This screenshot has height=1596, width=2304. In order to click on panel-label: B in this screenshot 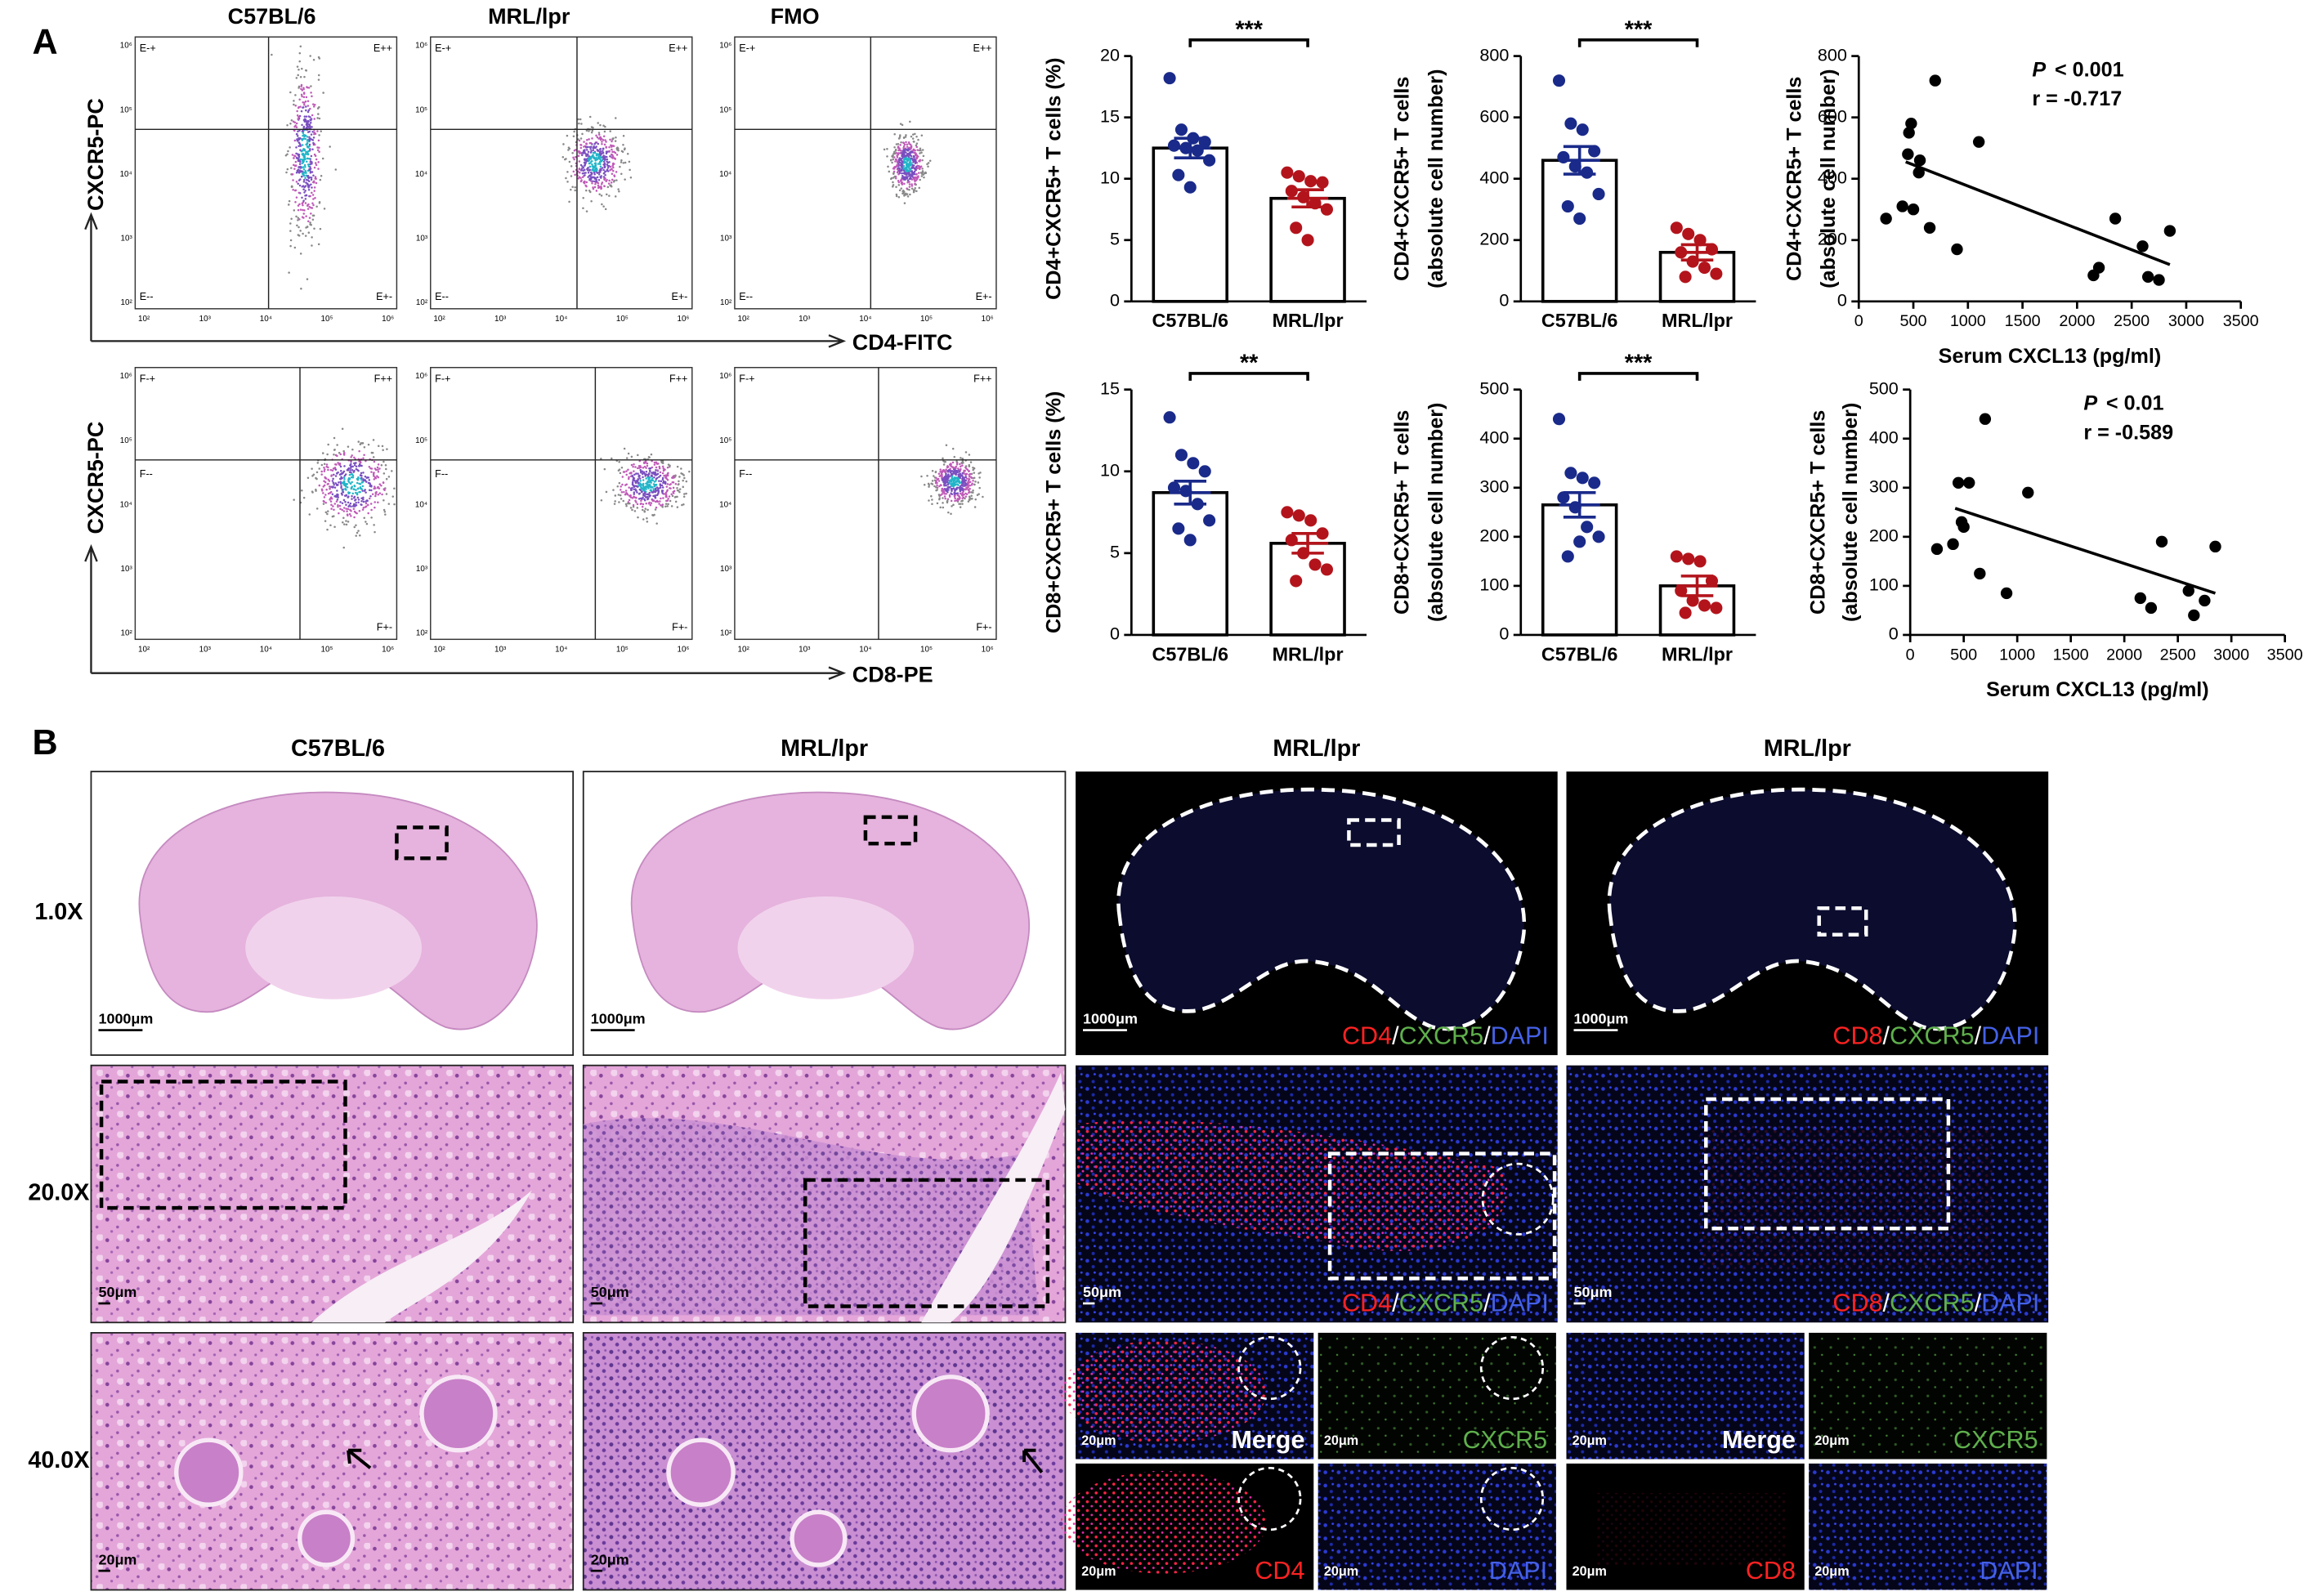, I will do `click(45, 742)`.